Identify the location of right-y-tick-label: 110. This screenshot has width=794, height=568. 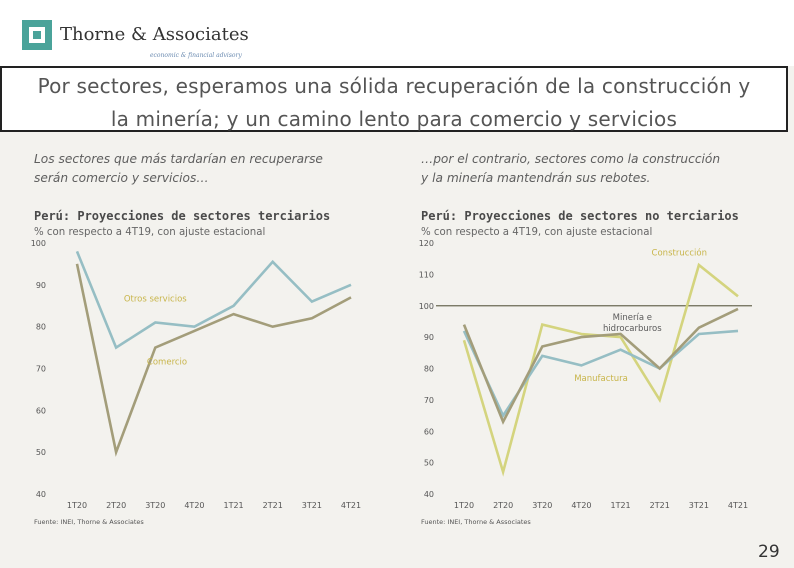
(426, 274).